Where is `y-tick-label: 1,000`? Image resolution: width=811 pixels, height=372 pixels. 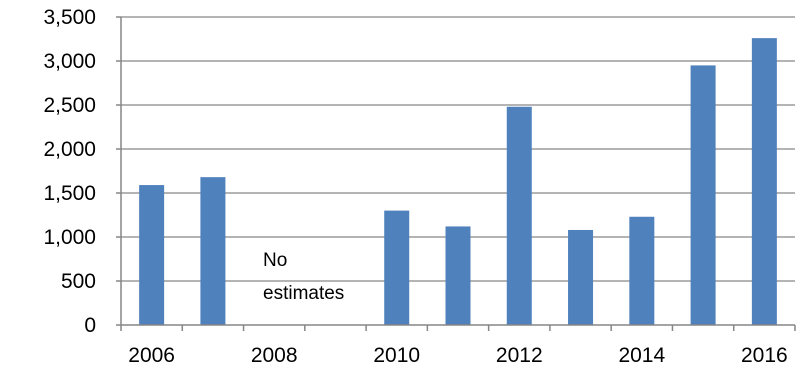 y-tick-label: 1,000 is located at coordinates (69, 237).